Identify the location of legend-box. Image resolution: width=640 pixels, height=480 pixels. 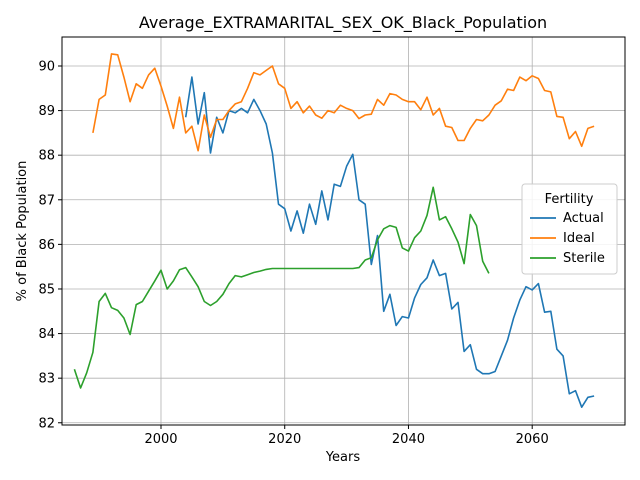
(569, 229).